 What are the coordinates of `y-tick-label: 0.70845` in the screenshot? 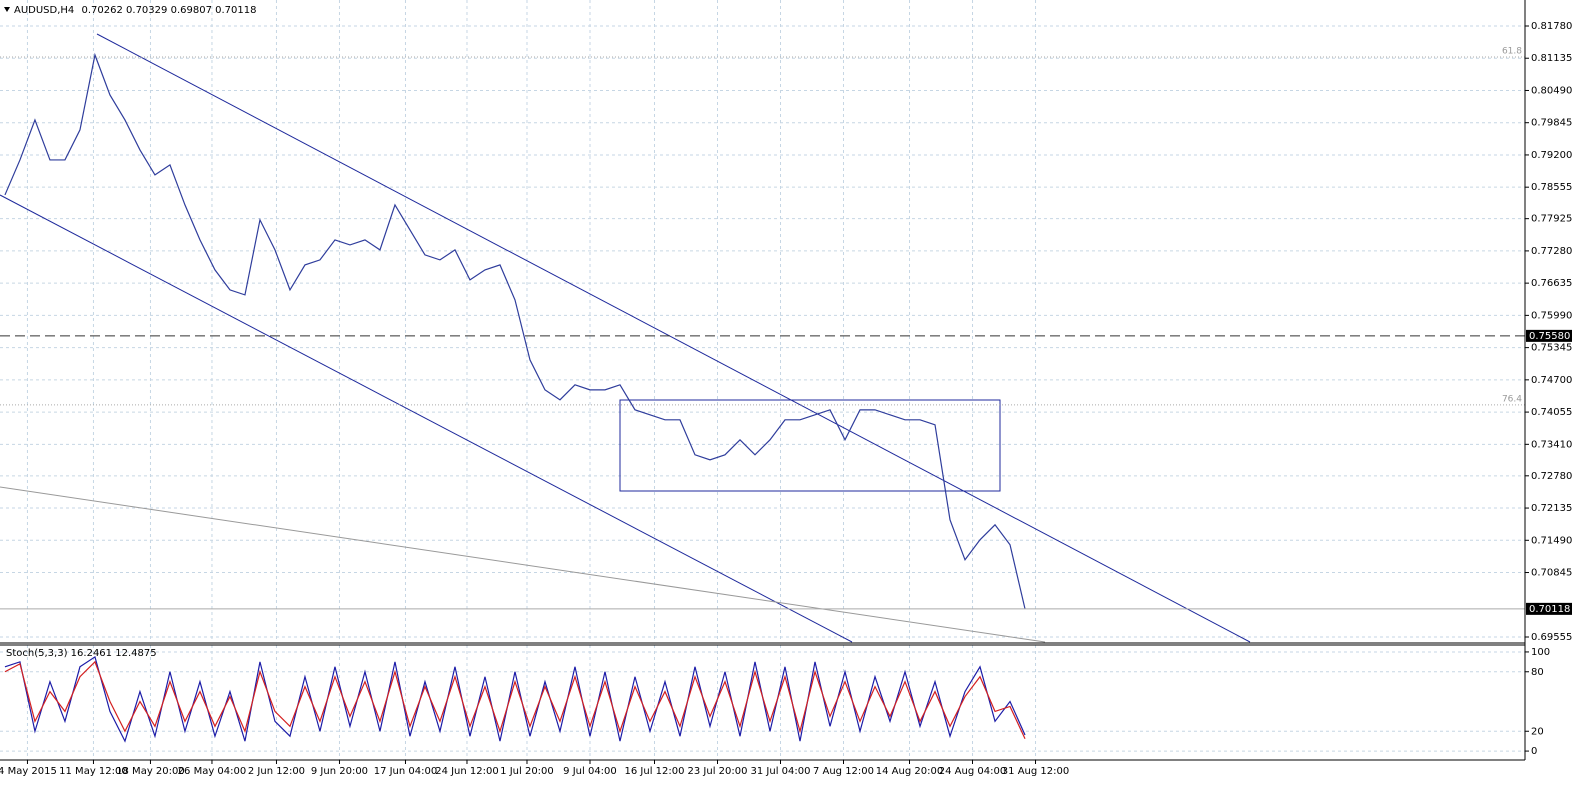 It's located at (1551, 573).